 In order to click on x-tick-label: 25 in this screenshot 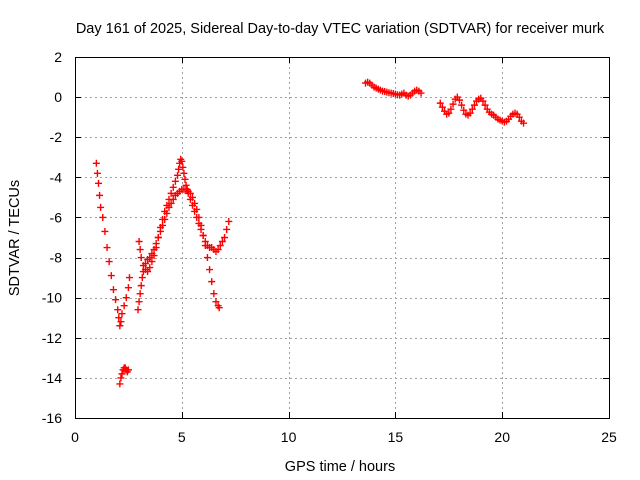, I will do `click(609, 437)`.